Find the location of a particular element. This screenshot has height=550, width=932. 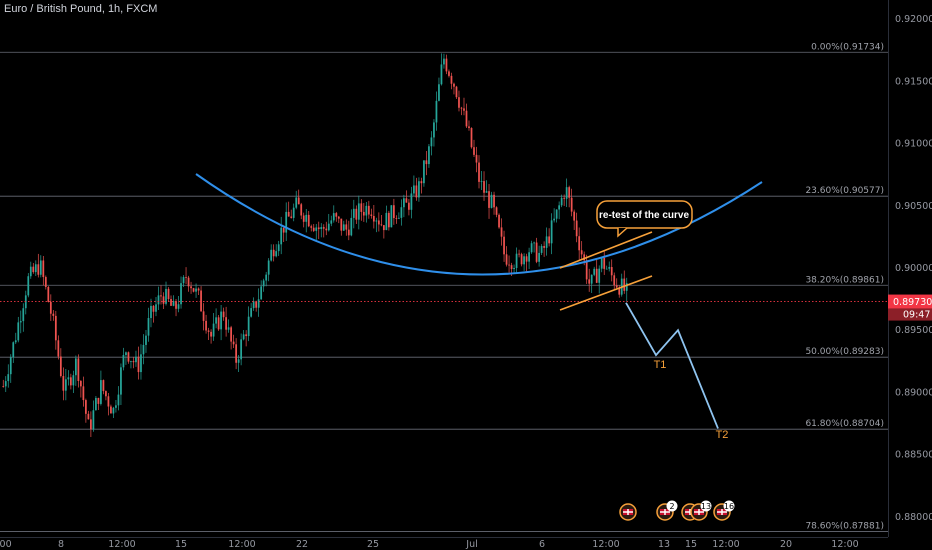

fib-label: 23.60%(0.90577) is located at coordinates (844, 191).